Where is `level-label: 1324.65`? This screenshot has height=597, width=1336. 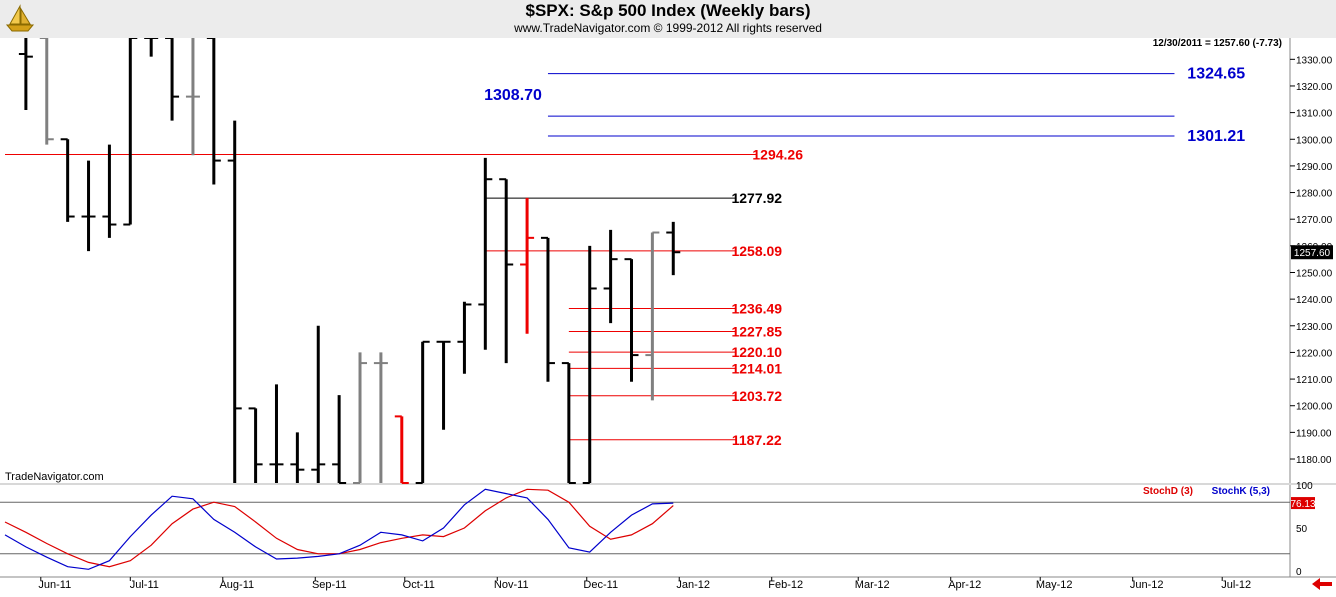
level-label: 1324.65 is located at coordinates (1216, 74).